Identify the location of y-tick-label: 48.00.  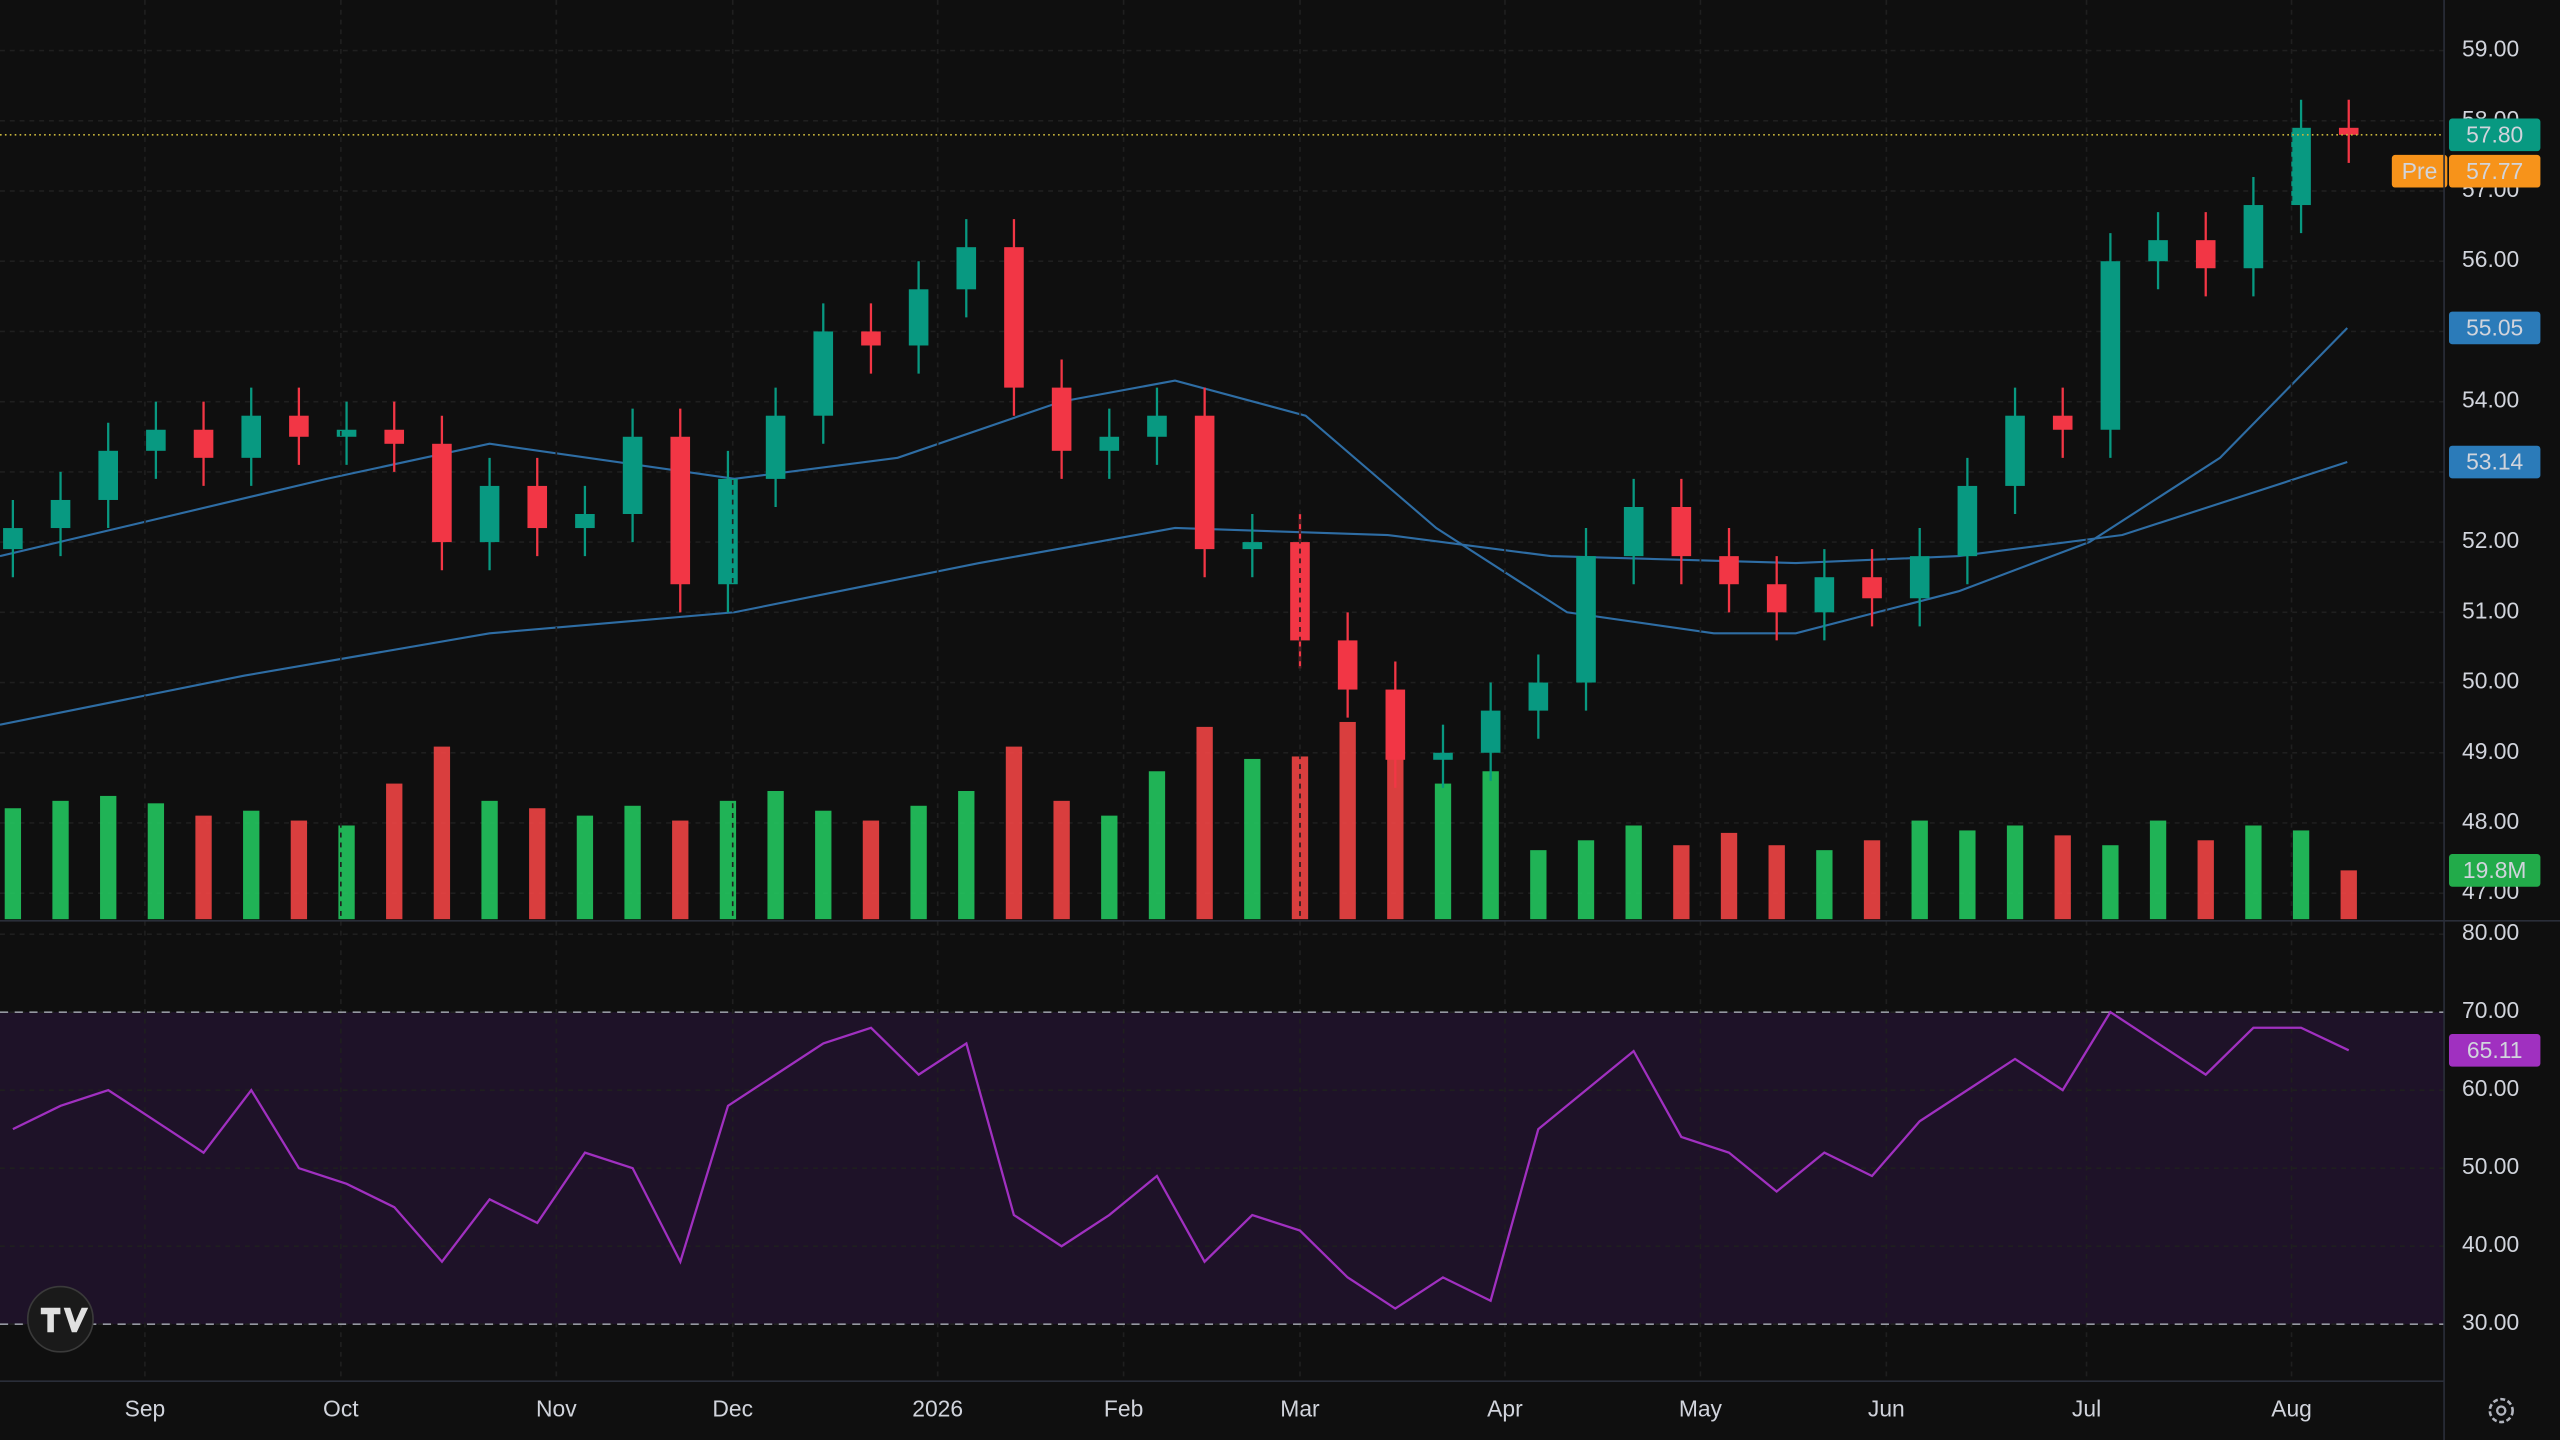
(2490, 821).